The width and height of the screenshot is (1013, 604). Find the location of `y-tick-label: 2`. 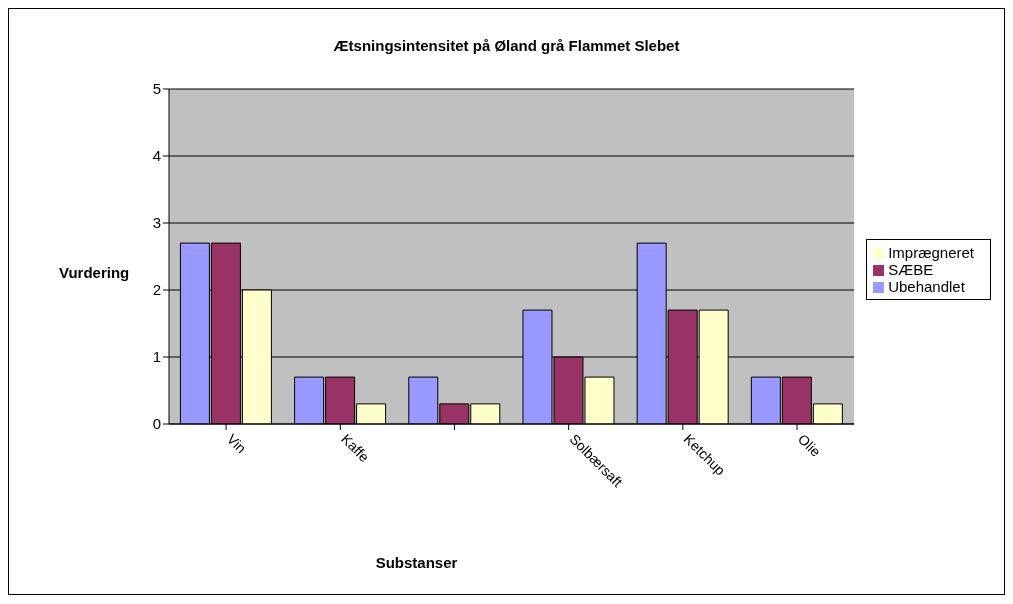

y-tick-label: 2 is located at coordinates (156, 290).